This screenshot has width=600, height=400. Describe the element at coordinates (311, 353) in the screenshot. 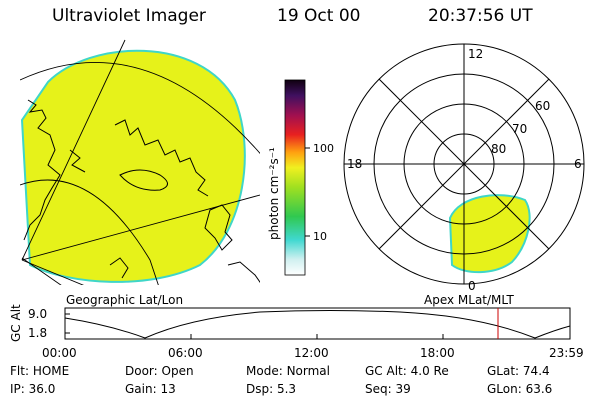

I see `time-tick: 12:00` at that location.